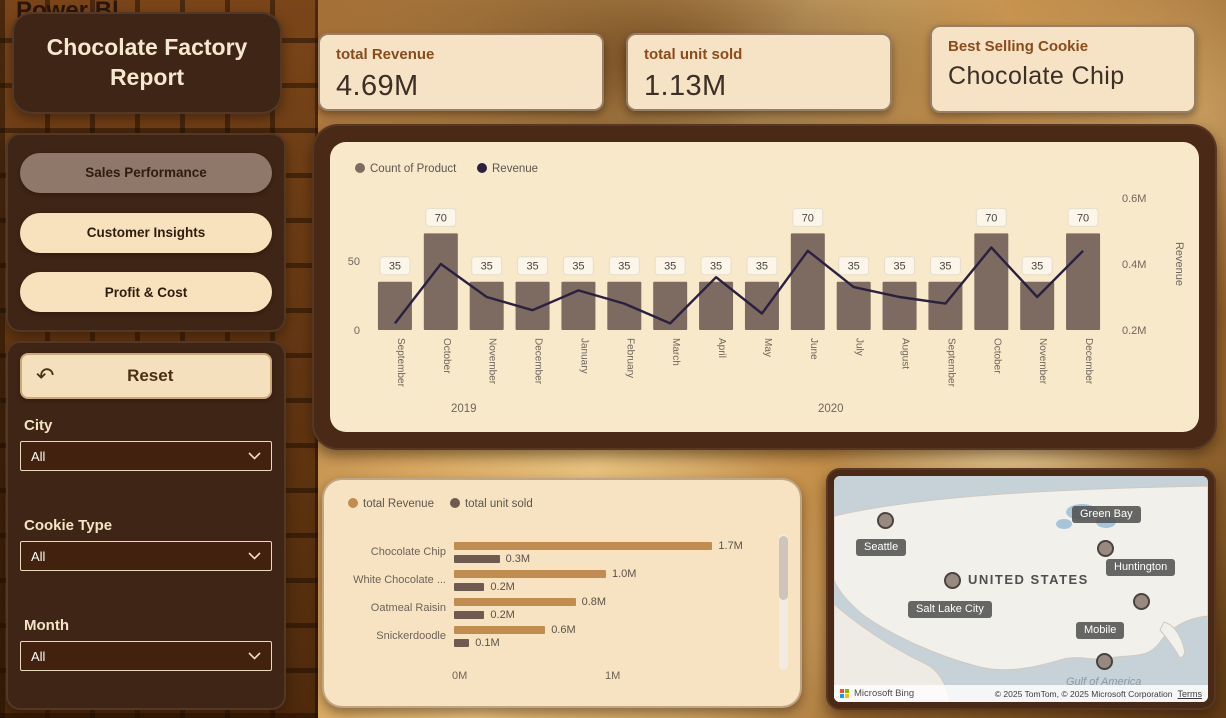 This screenshot has width=1226, height=718. Describe the element at coordinates (808, 218) in the screenshot. I see `bar-data-label: 70` at that location.